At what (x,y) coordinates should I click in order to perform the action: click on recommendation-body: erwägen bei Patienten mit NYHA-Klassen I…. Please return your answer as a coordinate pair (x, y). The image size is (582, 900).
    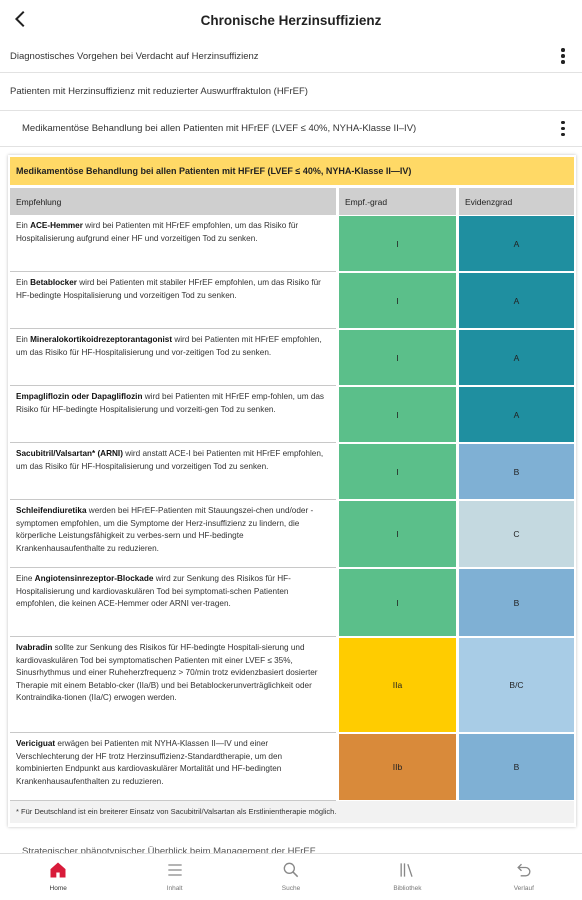
    Looking at the image, I should click on (149, 762).